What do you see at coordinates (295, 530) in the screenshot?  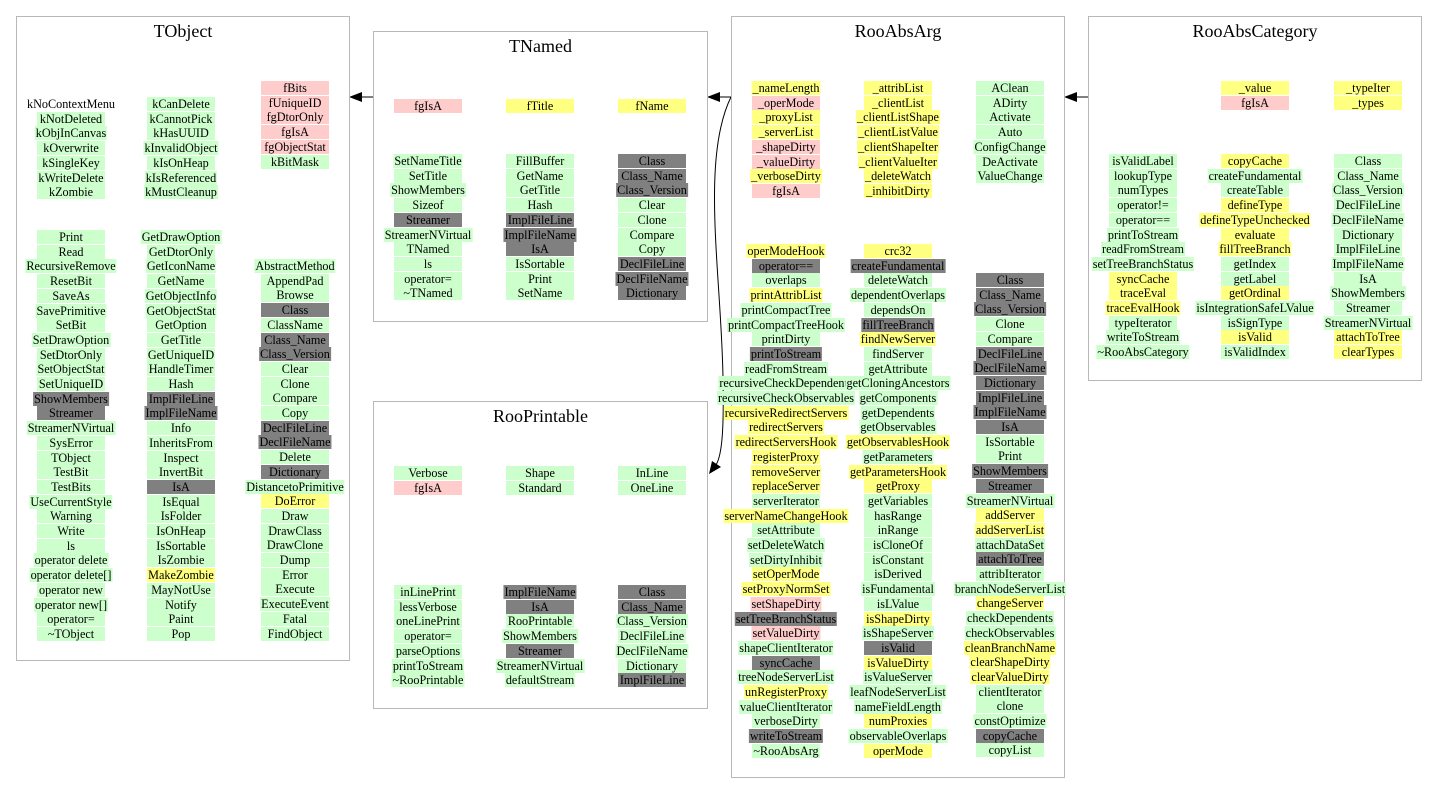 I see `method-member: DrawClass` at bounding box center [295, 530].